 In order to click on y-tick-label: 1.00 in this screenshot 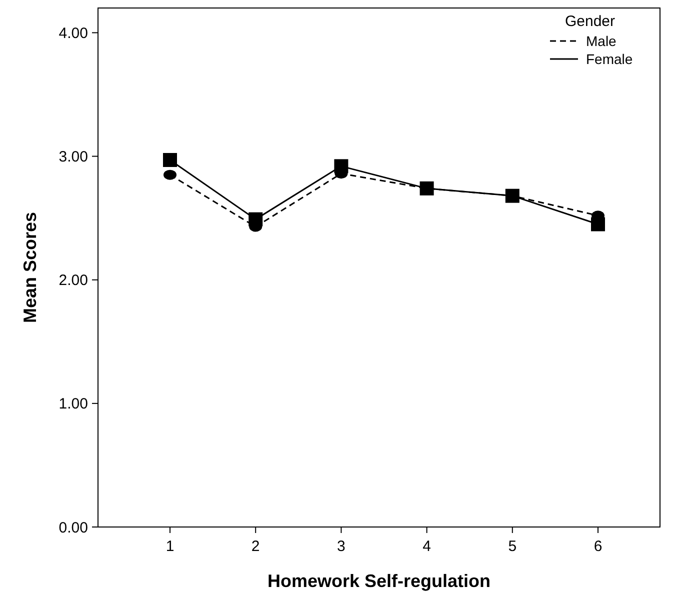, I will do `click(73, 404)`.